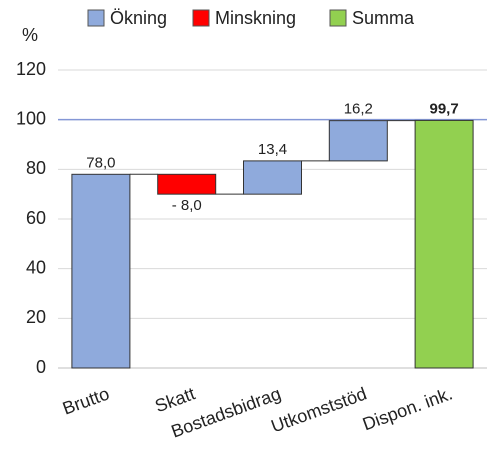  What do you see at coordinates (318, 409) in the screenshot?
I see `x-tick-label: Utkomststöd` at bounding box center [318, 409].